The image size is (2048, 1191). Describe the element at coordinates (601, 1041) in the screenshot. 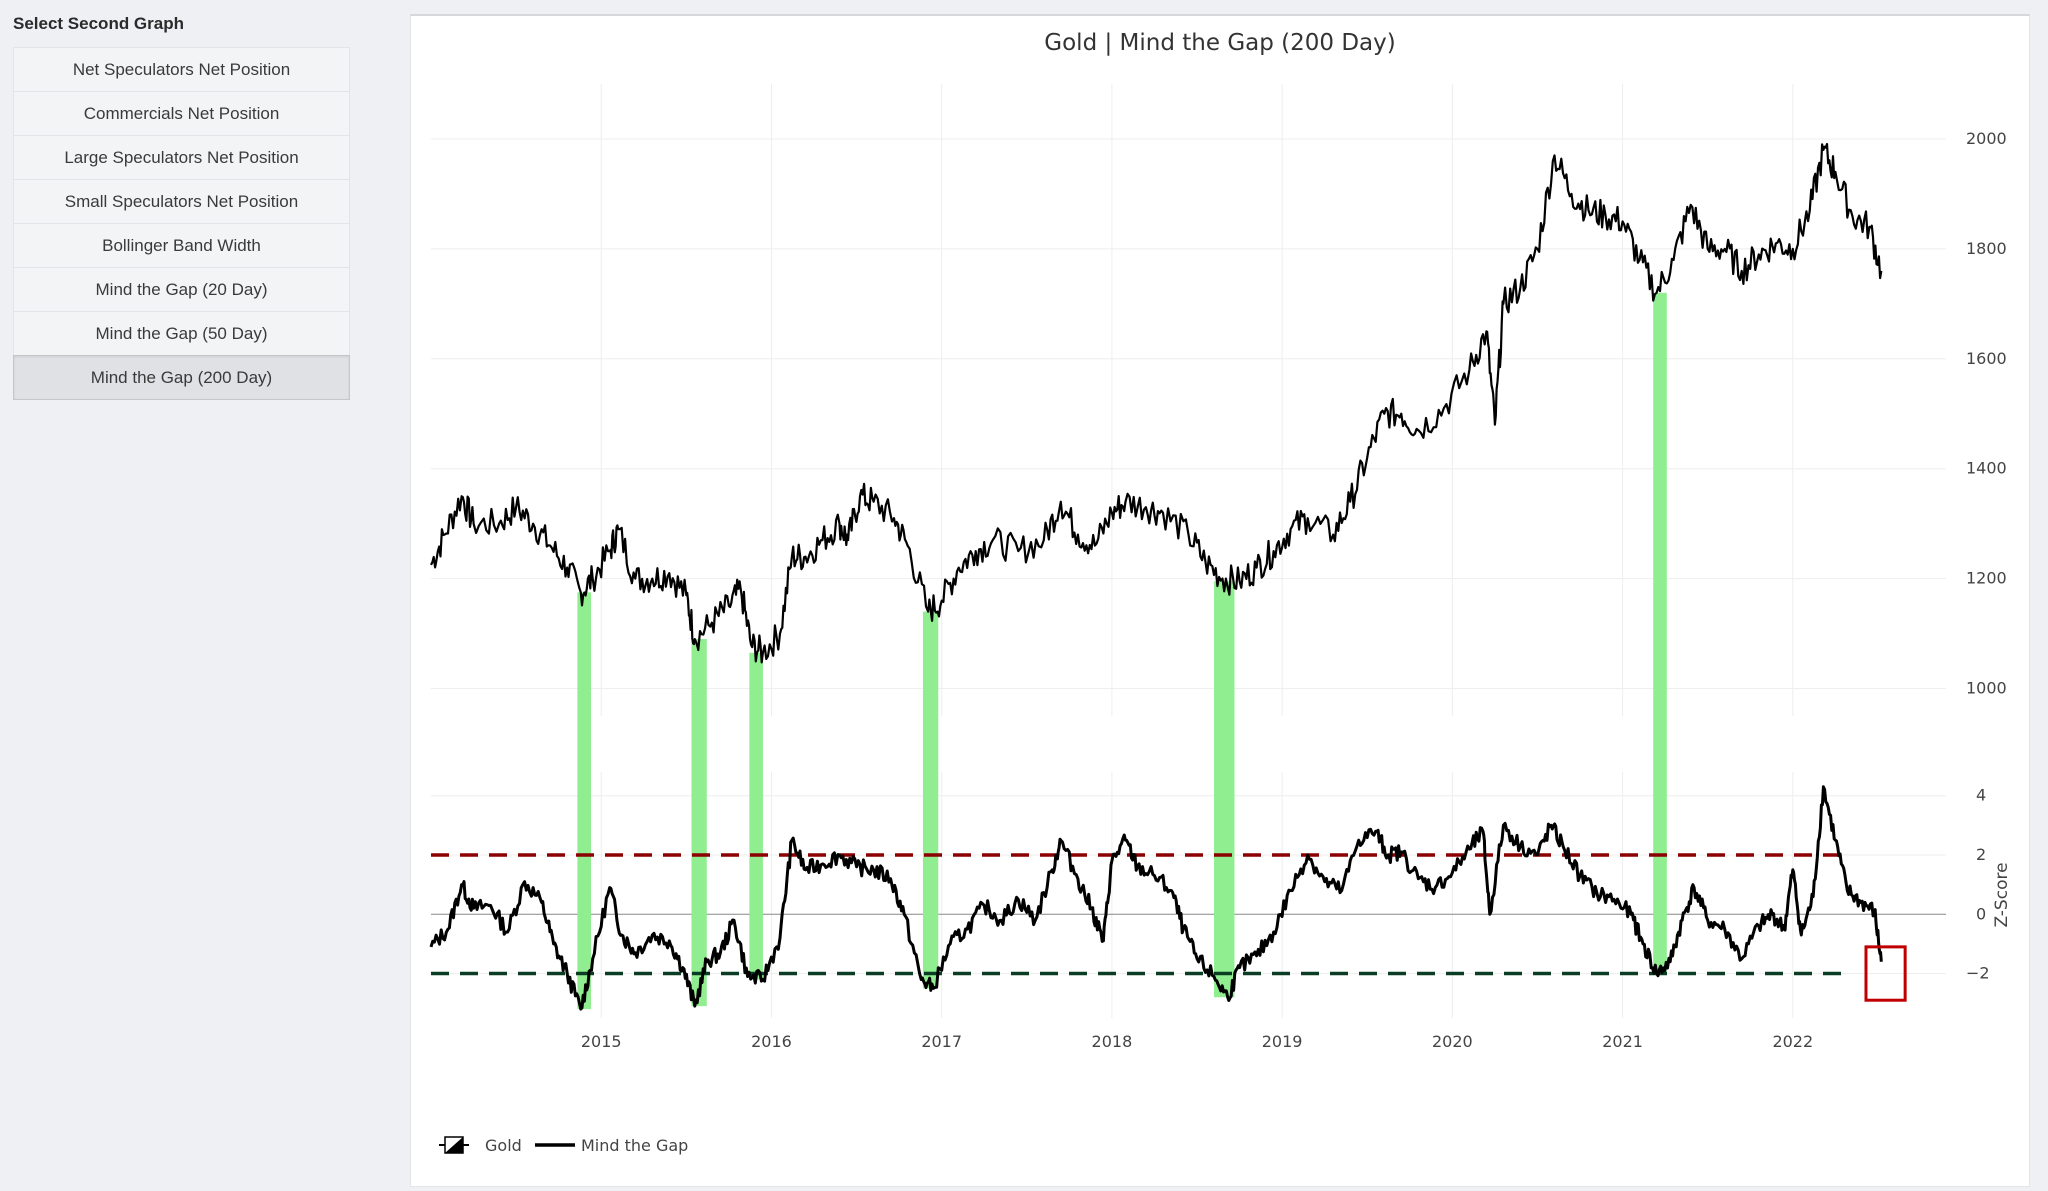

I see `x-tick-label: 2015` at that location.